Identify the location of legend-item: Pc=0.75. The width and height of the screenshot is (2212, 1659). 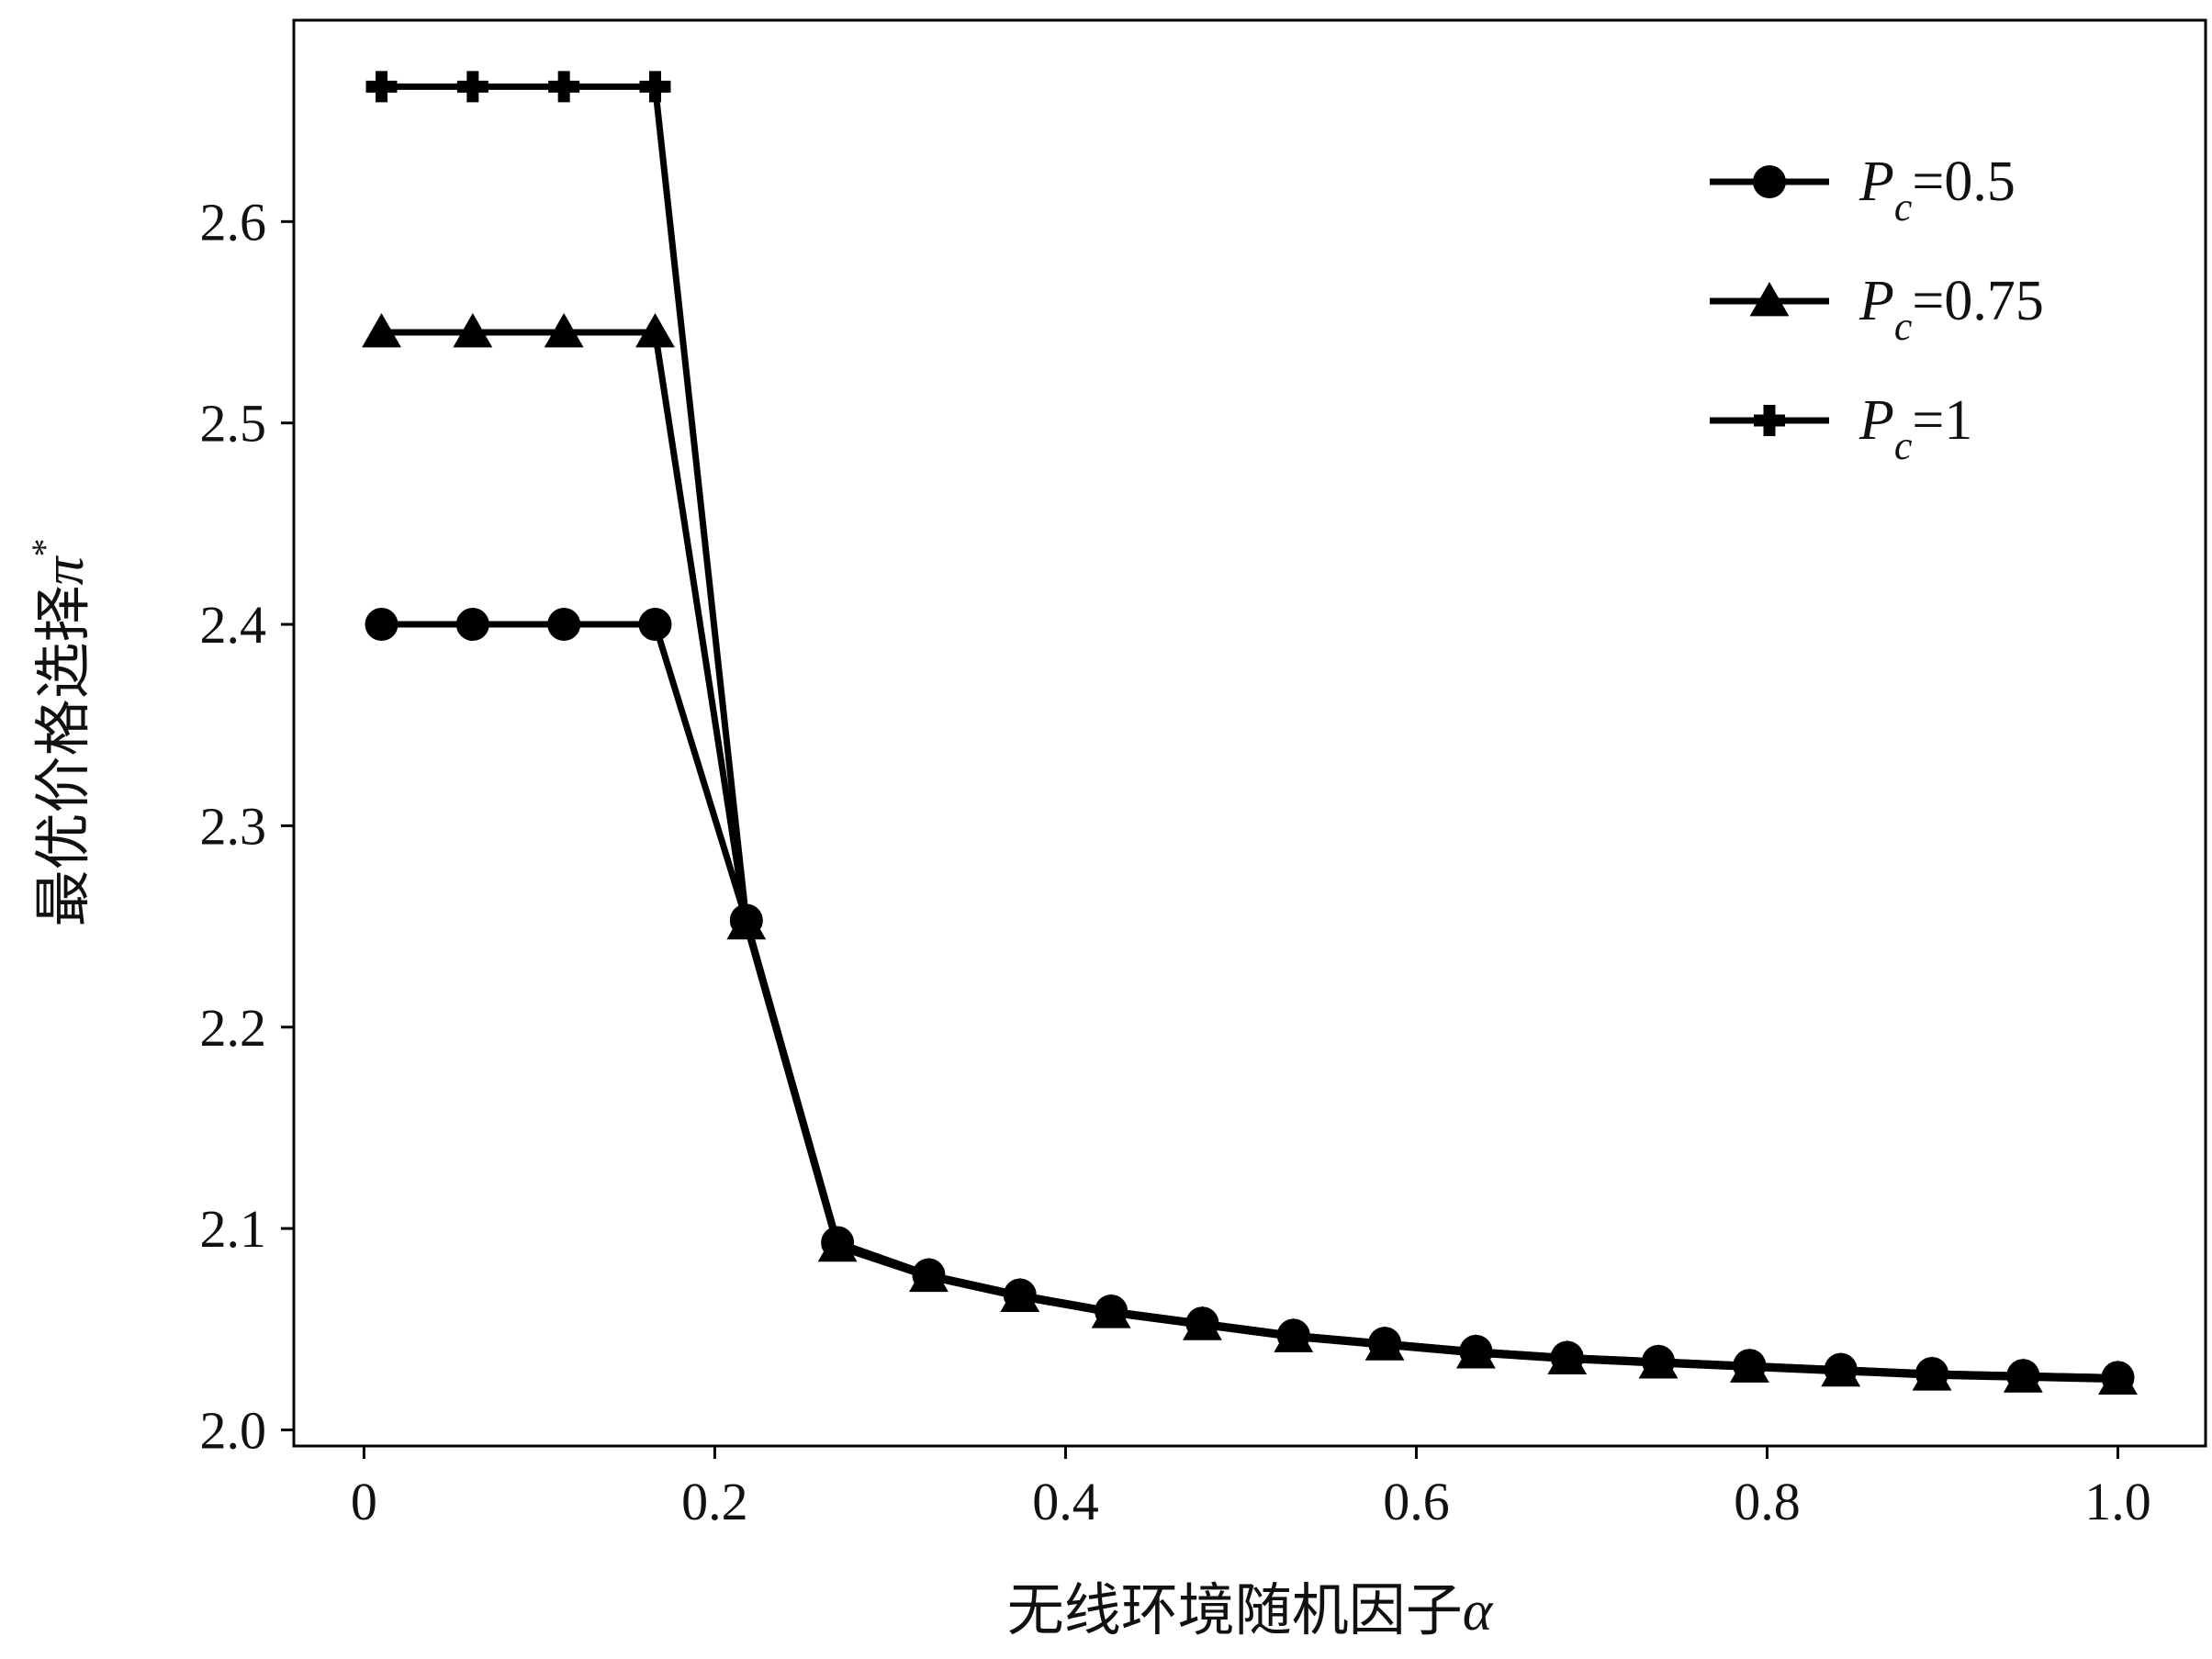
(1877, 309).